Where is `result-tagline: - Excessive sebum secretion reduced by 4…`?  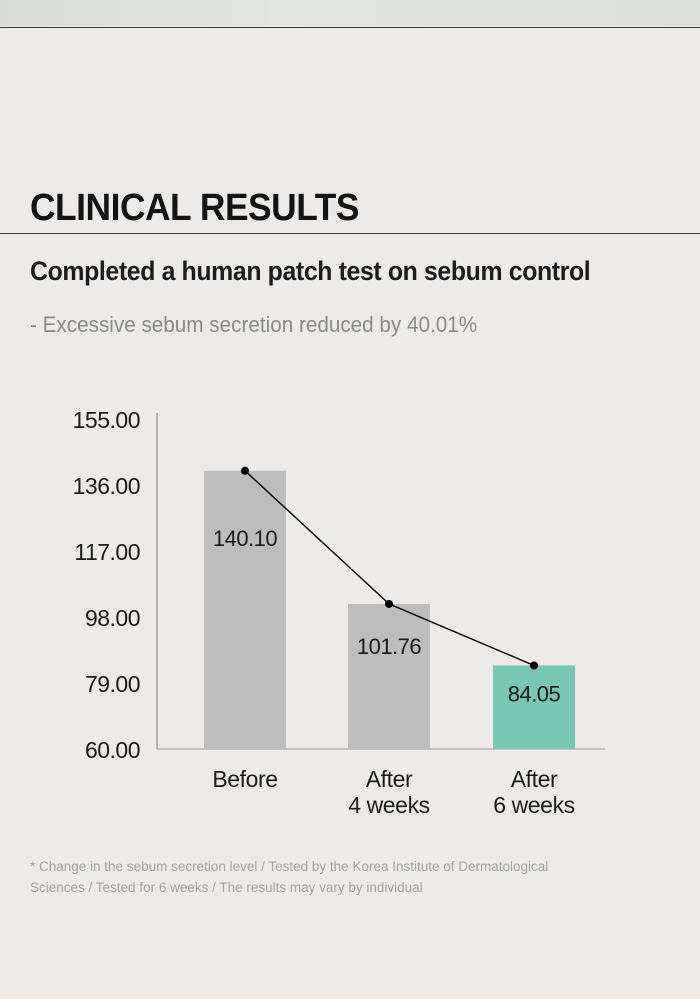
result-tagline: - Excessive sebum secretion reduced by 4… is located at coordinates (254, 324).